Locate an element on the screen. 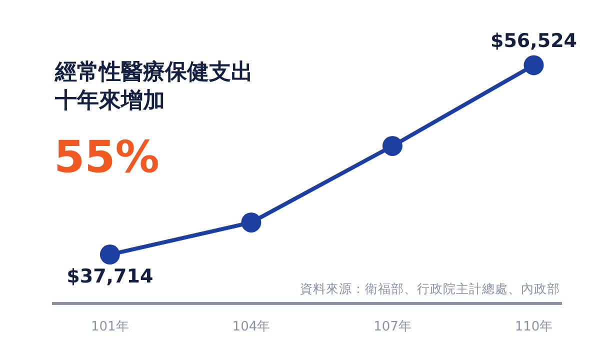 This screenshot has width=600, height=346. x-tick-label: 110年 is located at coordinates (533, 327).